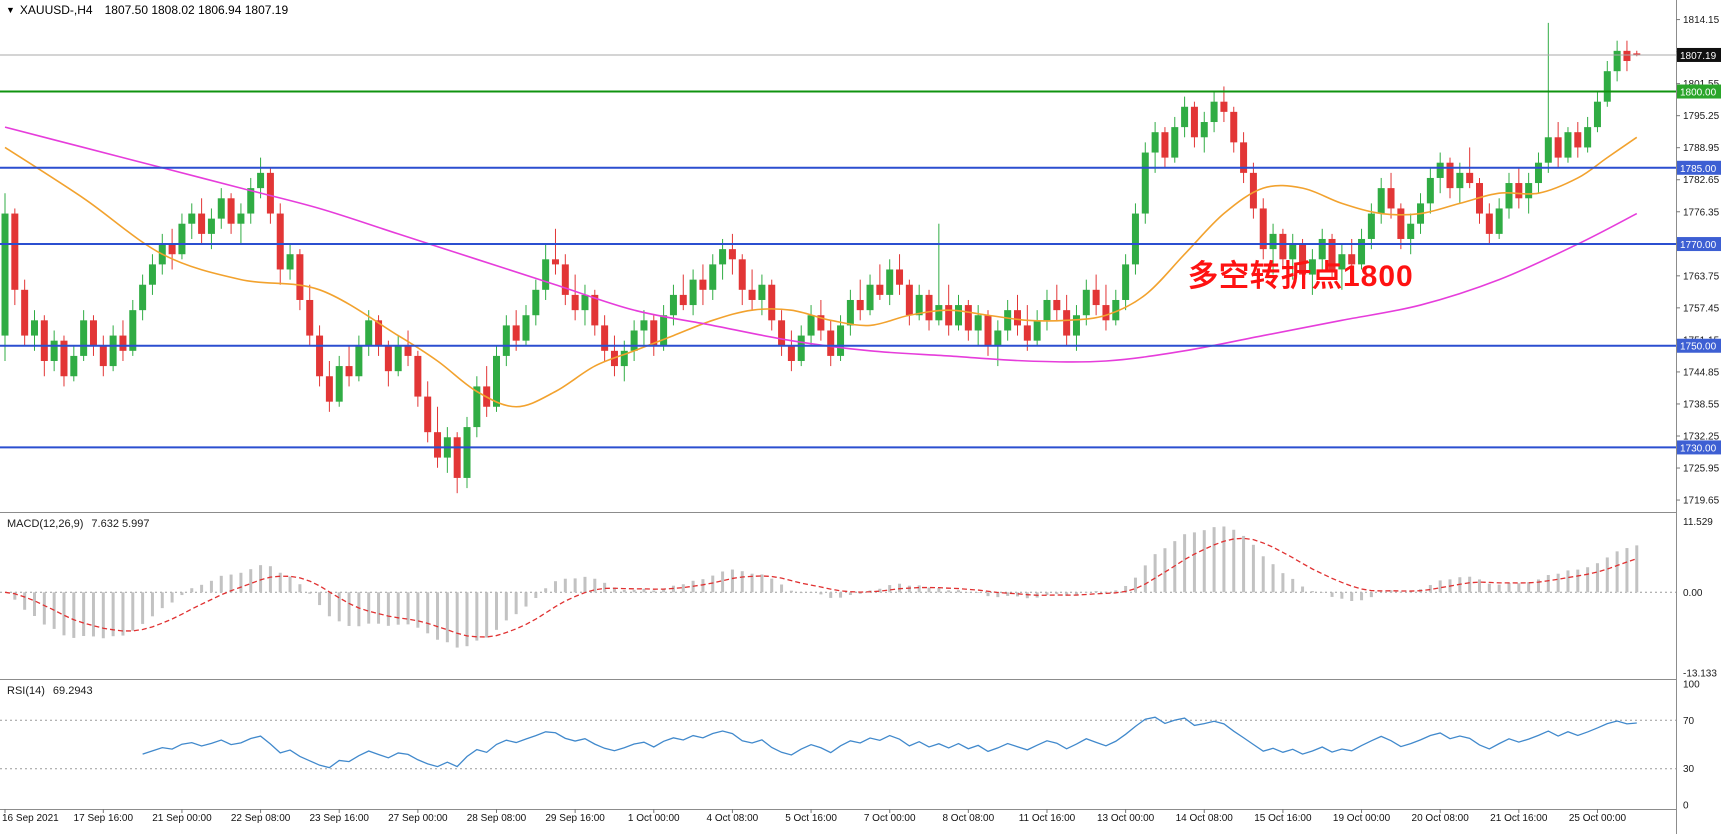  Describe the element at coordinates (120, 524) in the screenshot. I see `macd-values: 7.632 5.997` at that location.